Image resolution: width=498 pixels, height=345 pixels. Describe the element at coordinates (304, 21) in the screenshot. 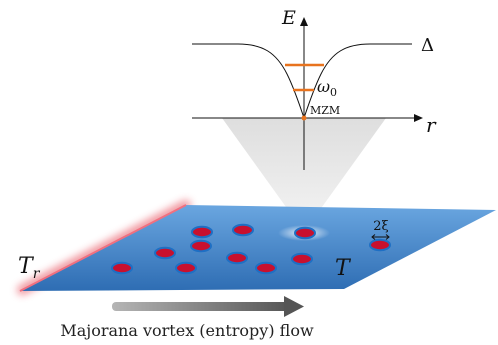

I see `y-axis-arrowhead` at that location.